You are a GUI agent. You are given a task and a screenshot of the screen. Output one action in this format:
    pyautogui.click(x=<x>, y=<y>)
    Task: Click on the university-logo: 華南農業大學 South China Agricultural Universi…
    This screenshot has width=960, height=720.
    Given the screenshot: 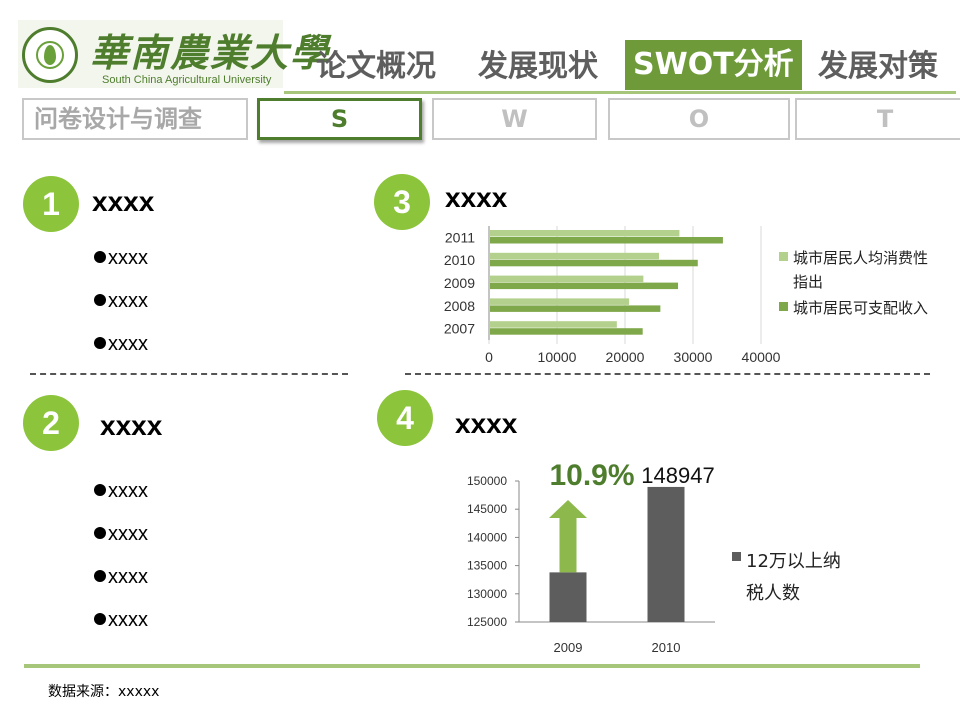 What is the action you would take?
    pyautogui.click(x=173, y=54)
    